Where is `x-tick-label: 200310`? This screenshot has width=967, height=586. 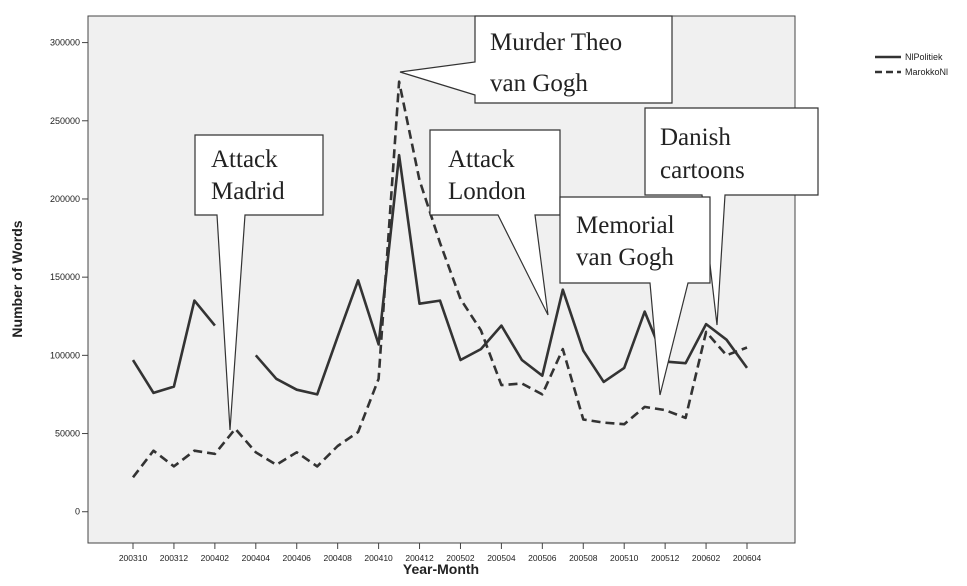
x-tick-label: 200310 is located at coordinates (133, 558).